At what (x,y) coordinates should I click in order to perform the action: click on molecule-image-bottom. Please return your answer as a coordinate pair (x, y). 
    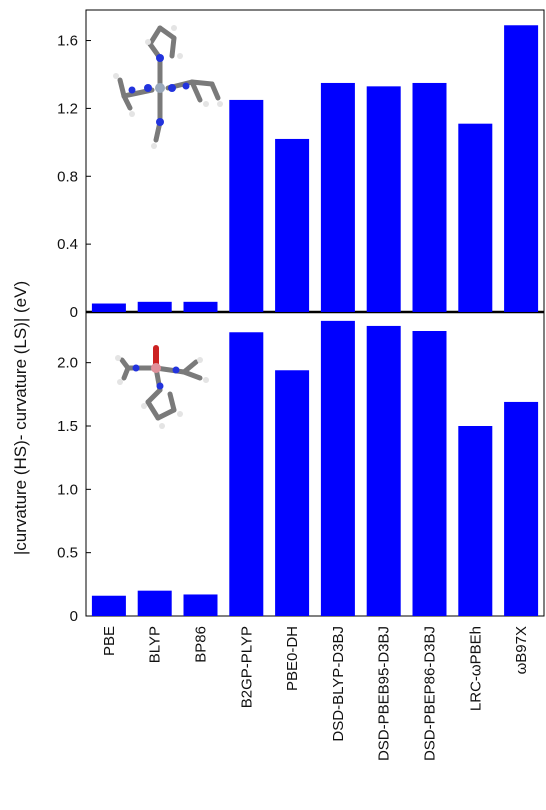
    Looking at the image, I should click on (162, 387).